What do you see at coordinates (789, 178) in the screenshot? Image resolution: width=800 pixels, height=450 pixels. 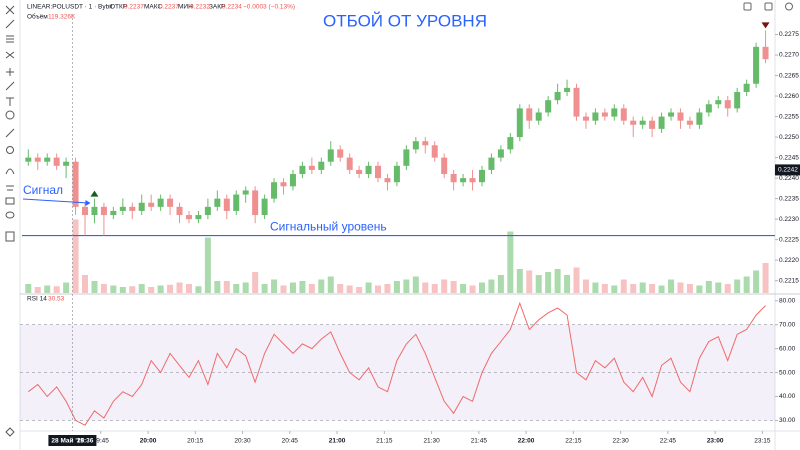 I see `y-tick-label: 0.2240` at bounding box center [789, 178].